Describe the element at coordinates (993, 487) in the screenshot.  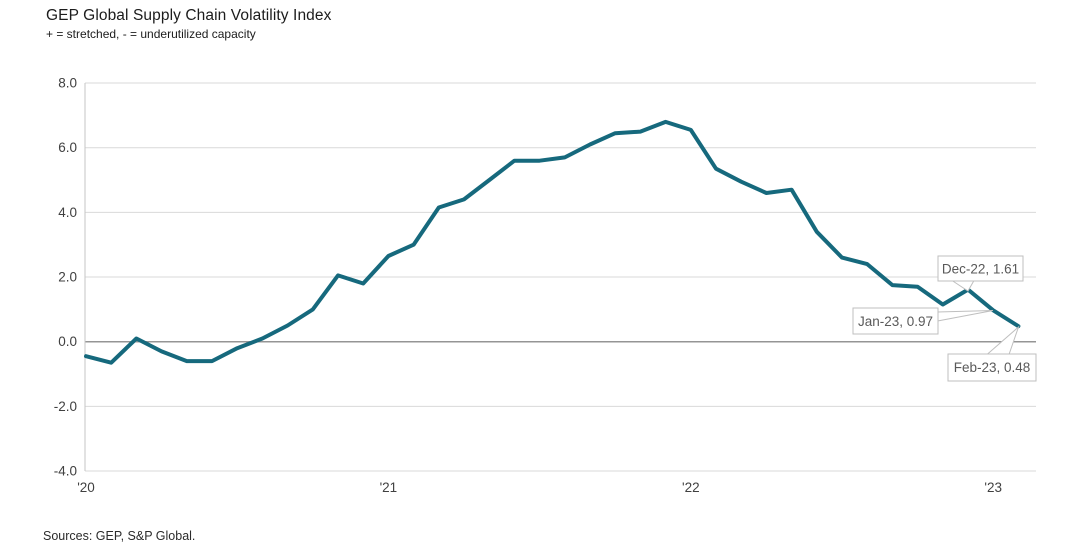
I see `x-tick-label: '23` at that location.